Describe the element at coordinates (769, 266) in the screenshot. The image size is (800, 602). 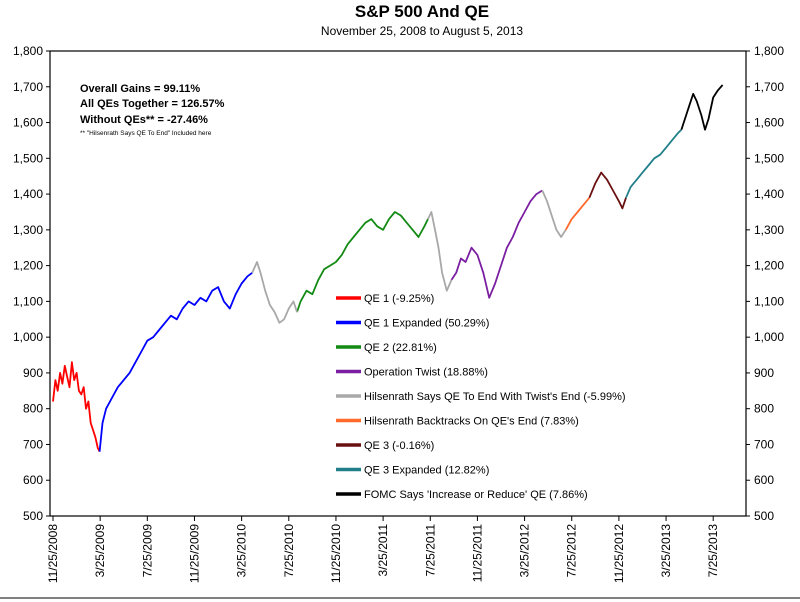
I see `y-tick-label-right: 1,200` at that location.